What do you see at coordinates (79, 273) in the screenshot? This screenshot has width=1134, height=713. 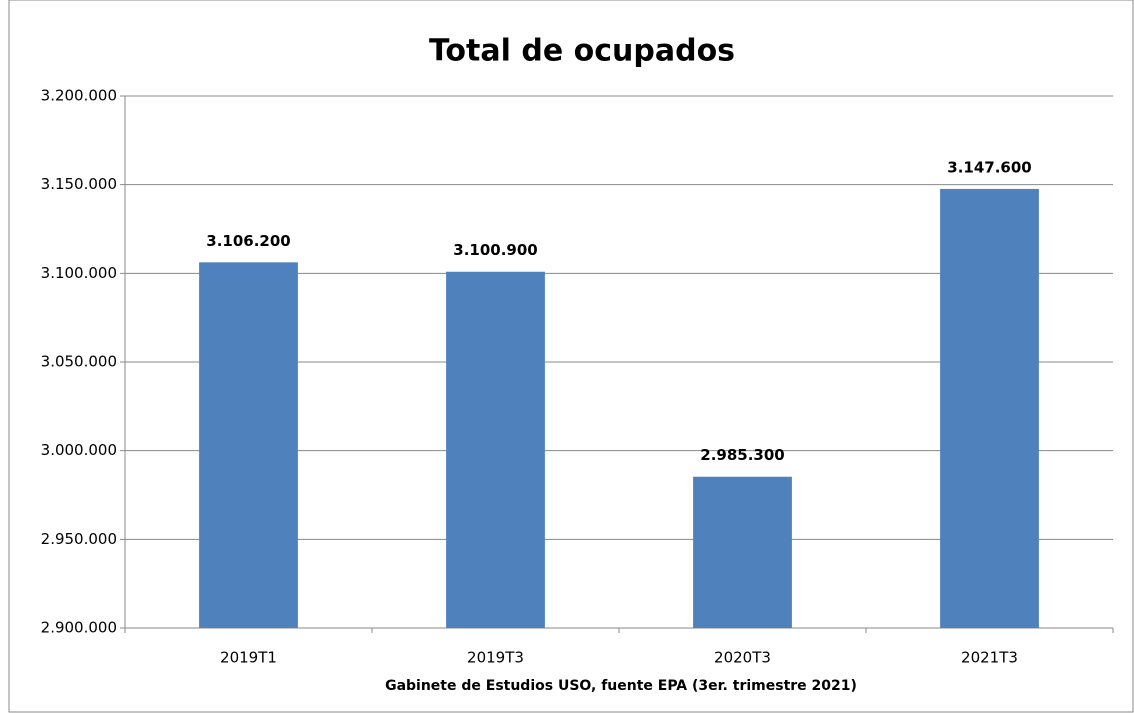 I see `y-tick-label: 3.100.000` at bounding box center [79, 273].